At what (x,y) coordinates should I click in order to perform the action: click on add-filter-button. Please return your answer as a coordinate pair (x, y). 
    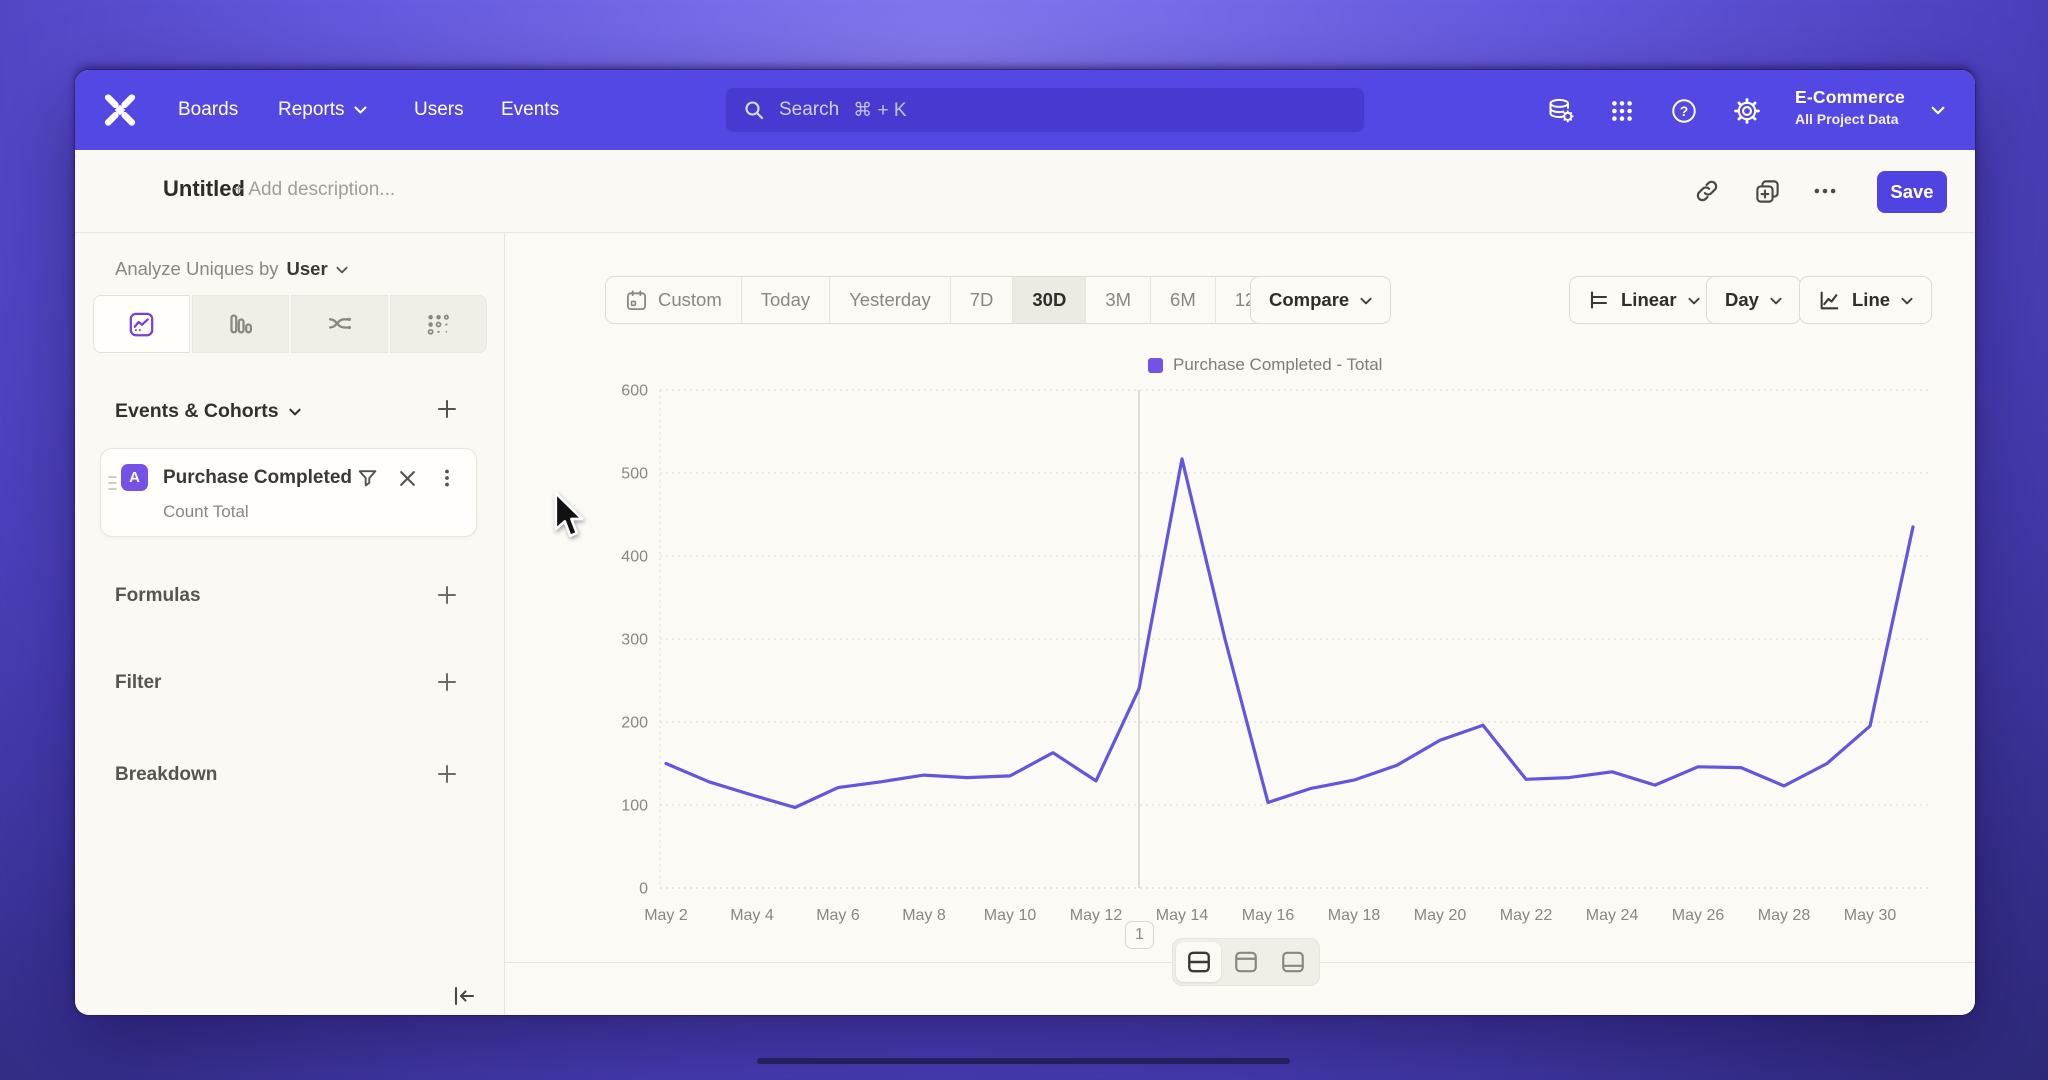
    Looking at the image, I should click on (447, 682).